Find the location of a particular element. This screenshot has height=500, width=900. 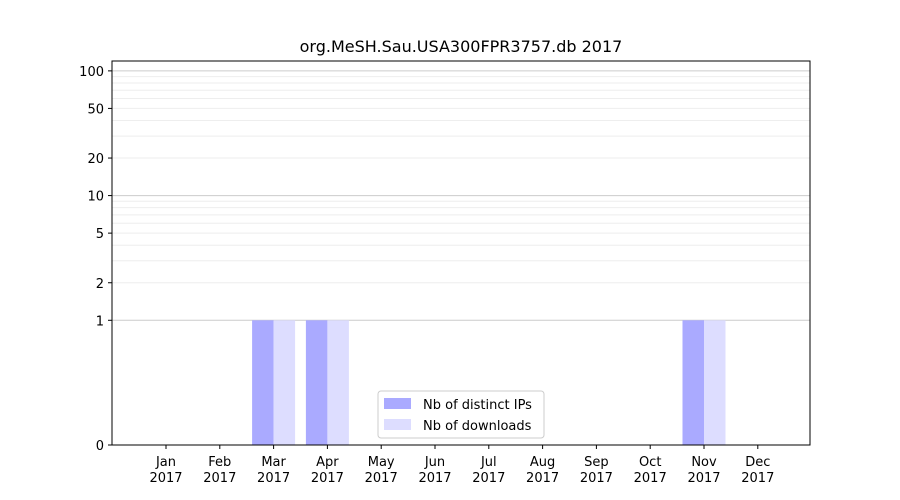

x-tick-label-month: Jun is located at coordinates (434, 462).